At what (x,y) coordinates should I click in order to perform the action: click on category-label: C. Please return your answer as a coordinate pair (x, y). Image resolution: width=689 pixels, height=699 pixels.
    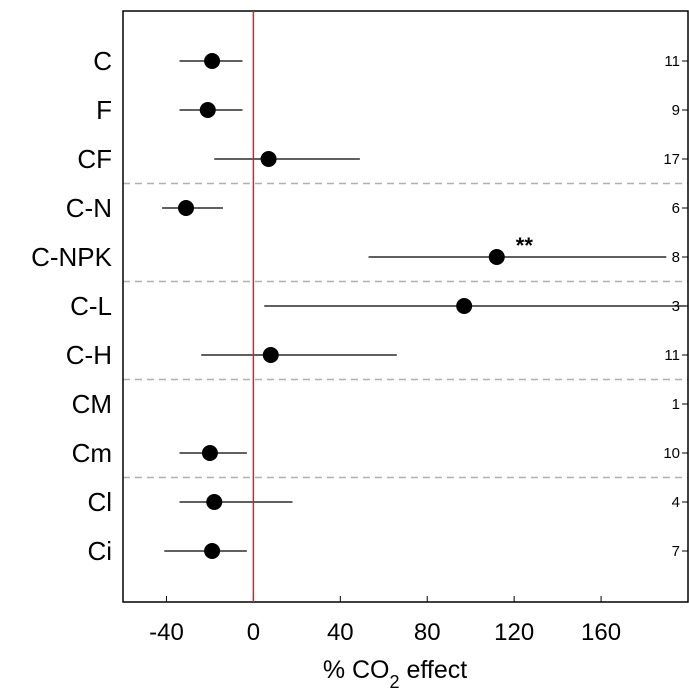
    Looking at the image, I should click on (102, 61).